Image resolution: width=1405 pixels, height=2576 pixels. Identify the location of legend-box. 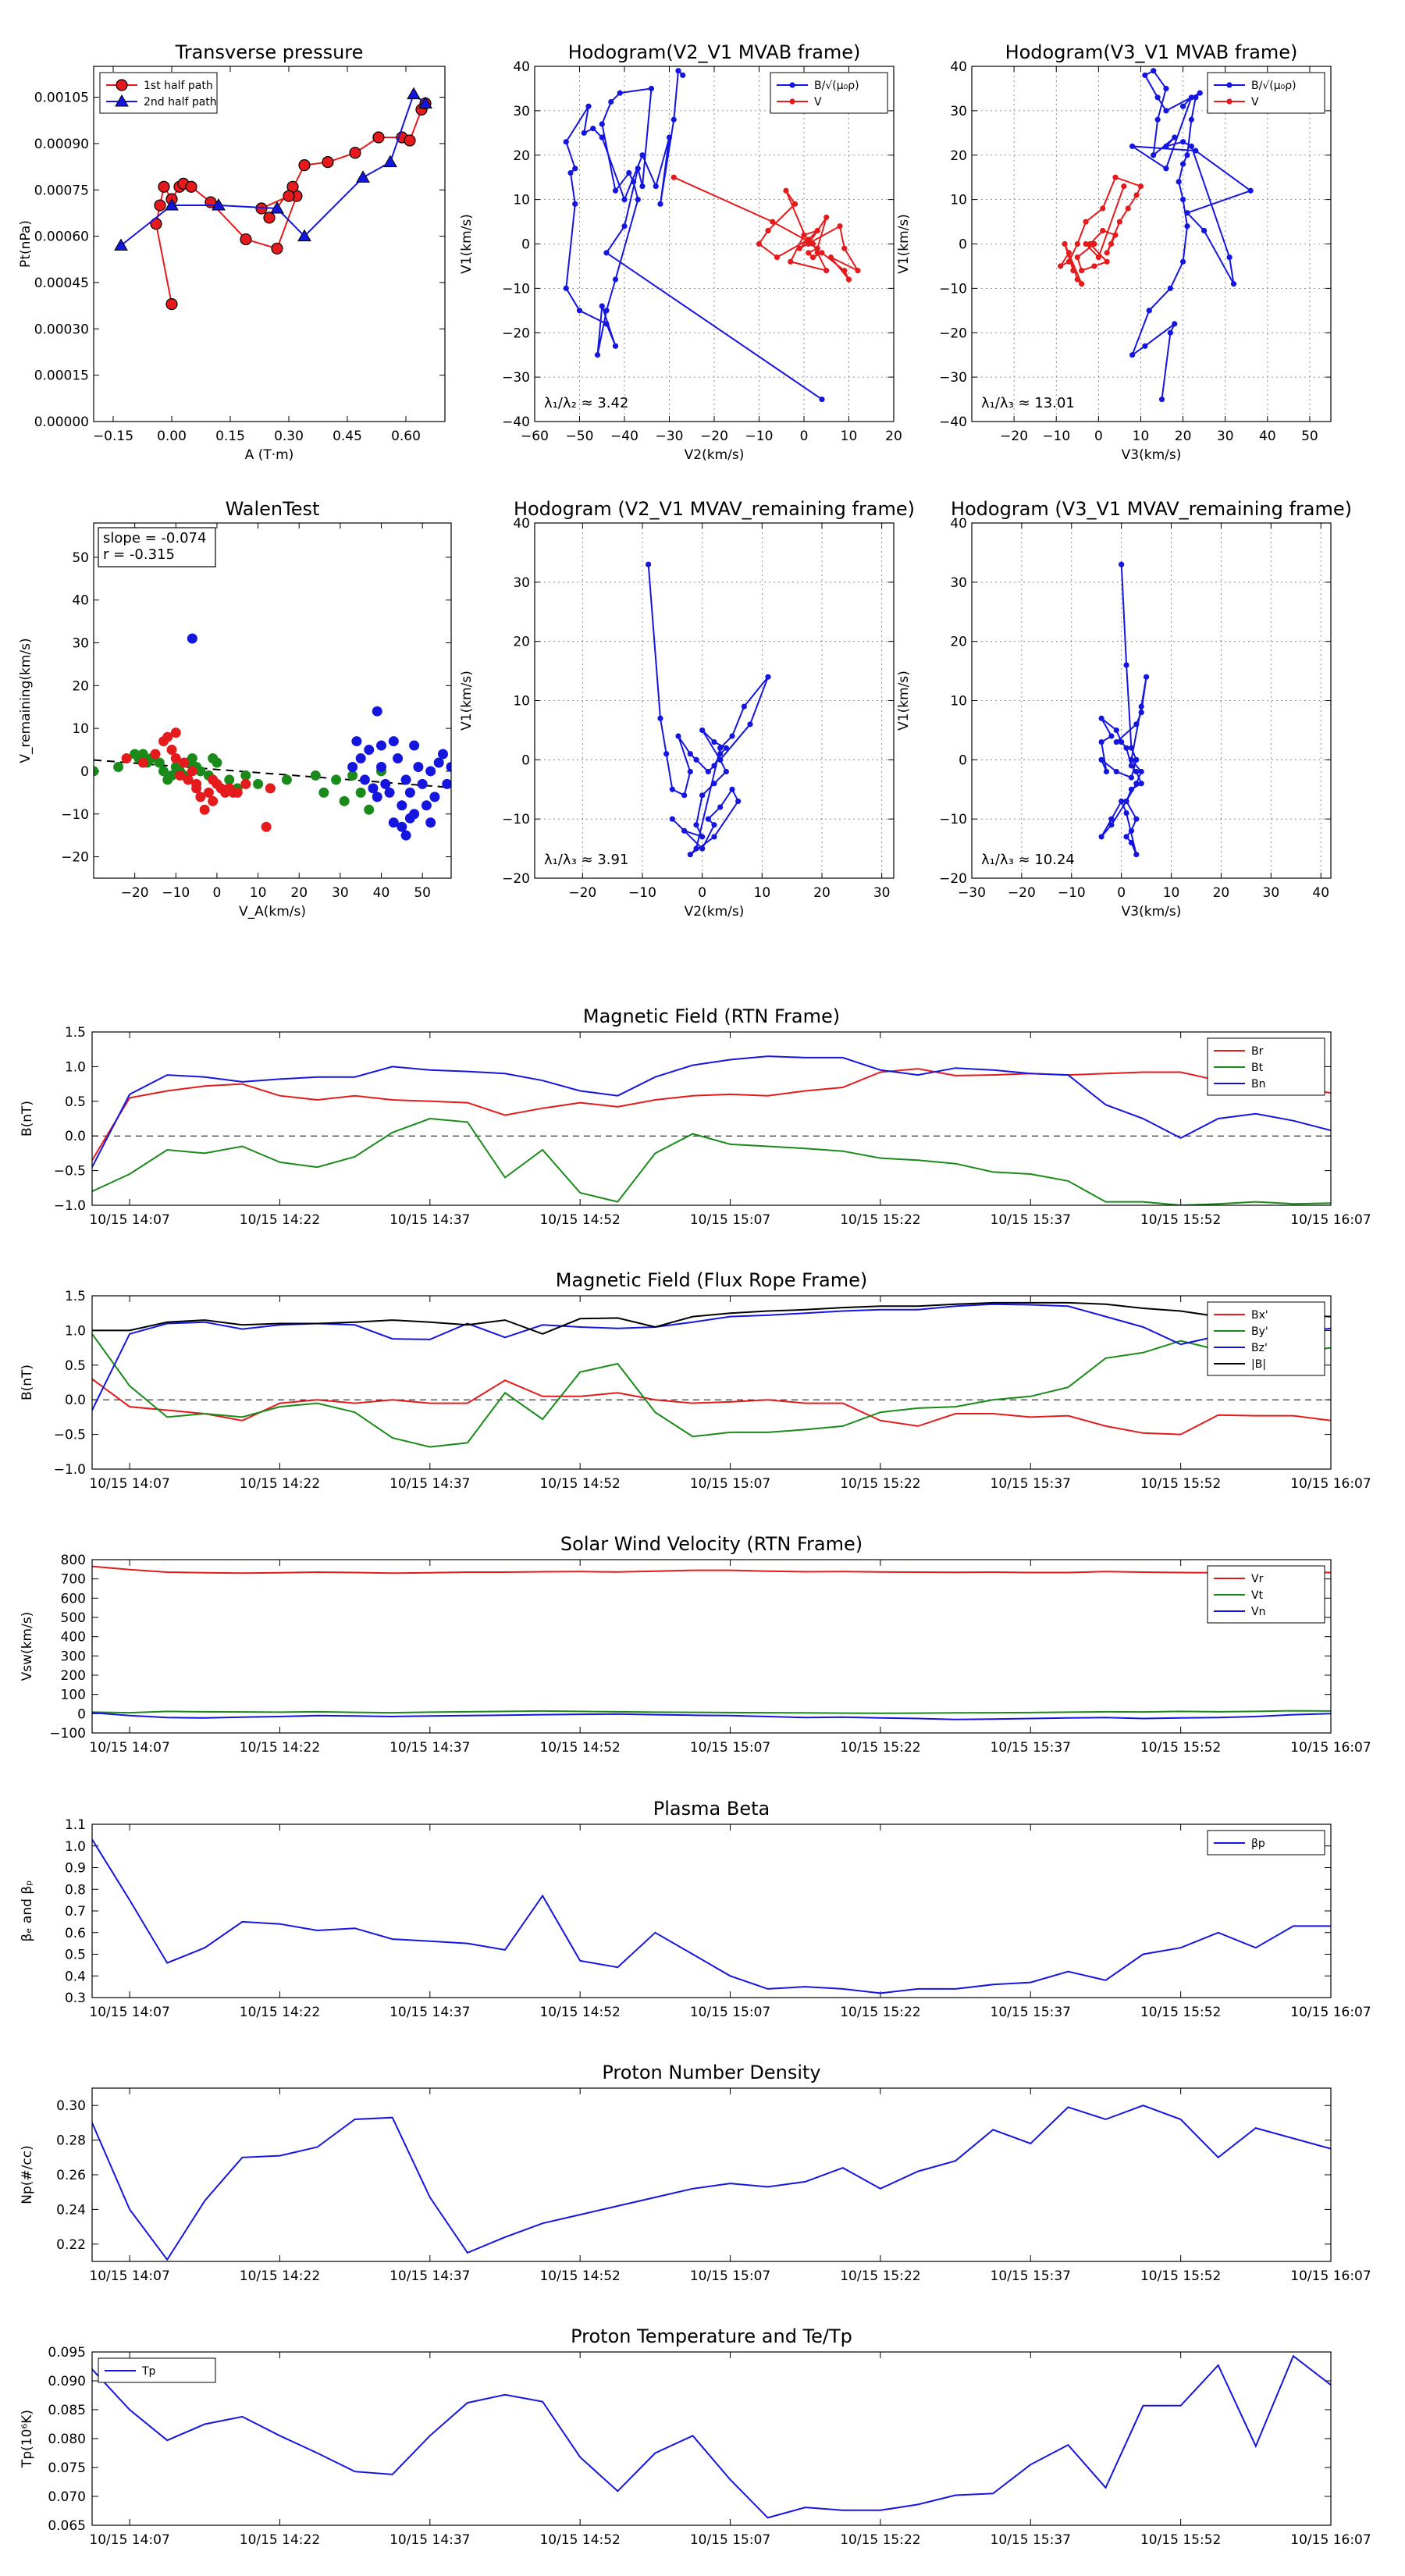
(1266, 1843).